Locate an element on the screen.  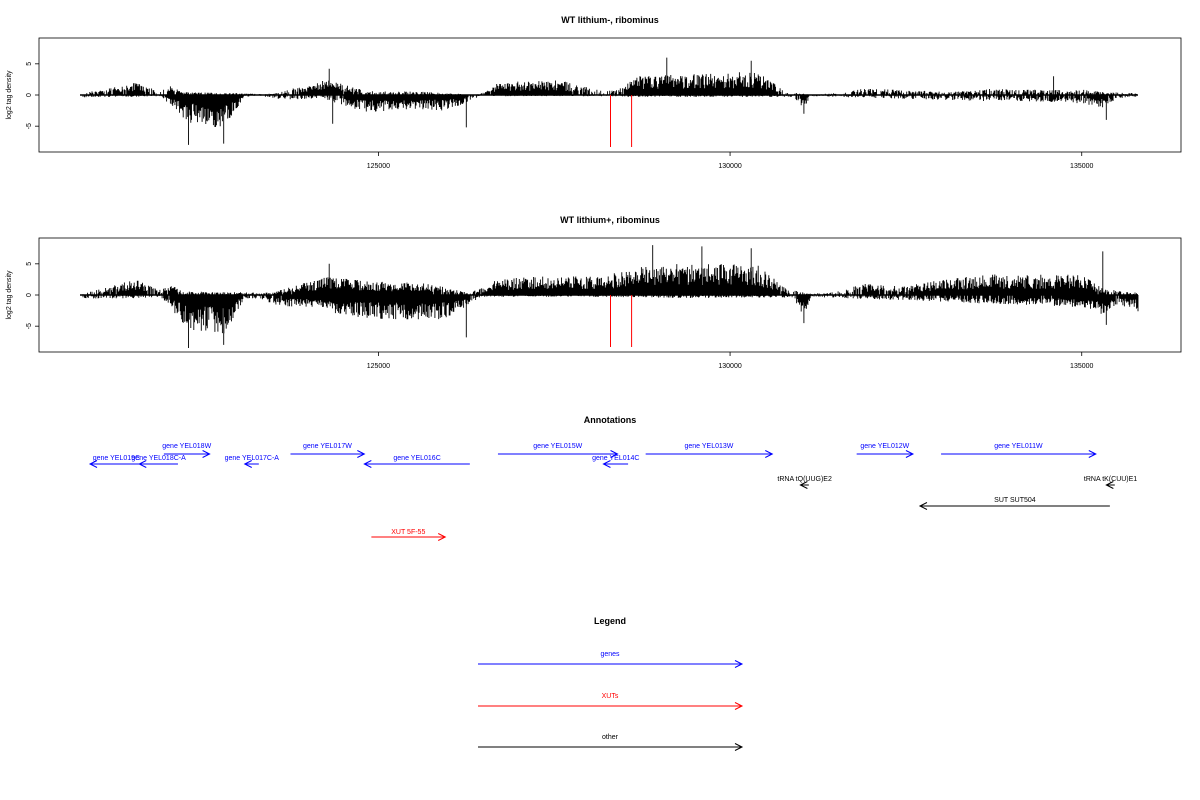
feature-gene-yel018c-a: gene YEL018C-A is located at coordinates (158, 461).